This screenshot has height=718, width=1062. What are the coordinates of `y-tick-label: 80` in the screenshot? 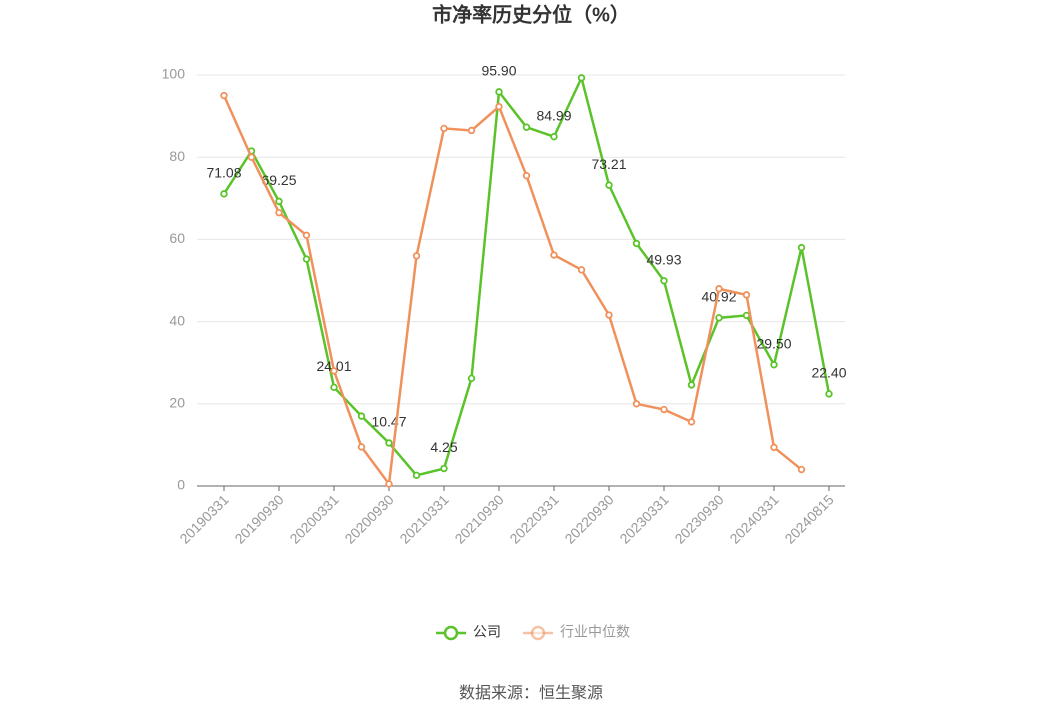 It's located at (177, 156).